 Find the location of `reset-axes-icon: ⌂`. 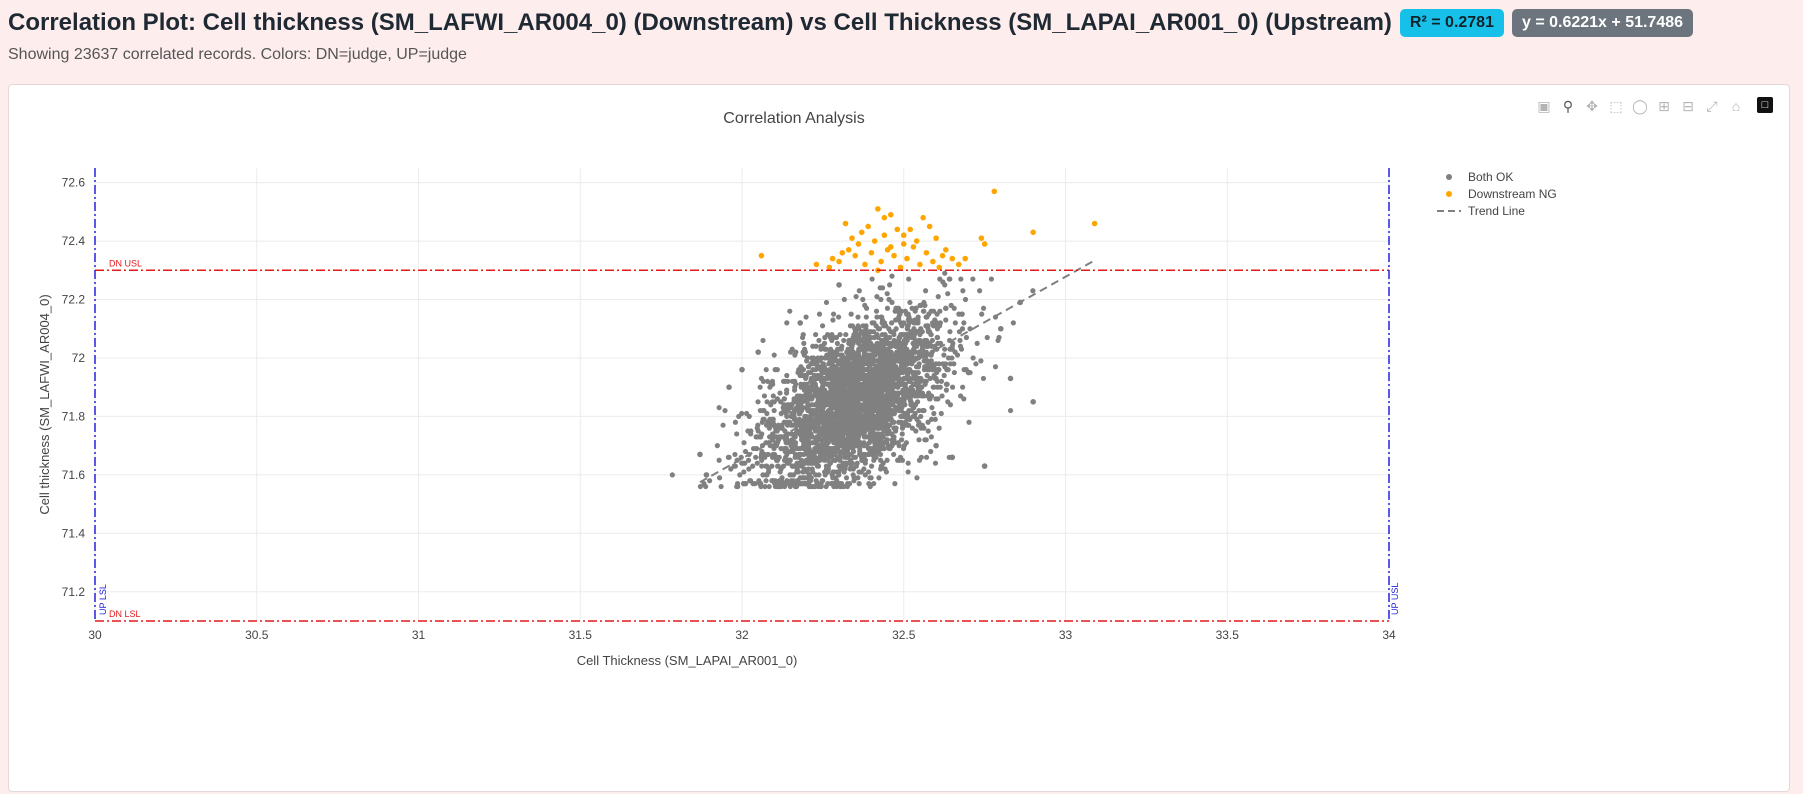

reset-axes-icon: ⌂ is located at coordinates (1736, 106).